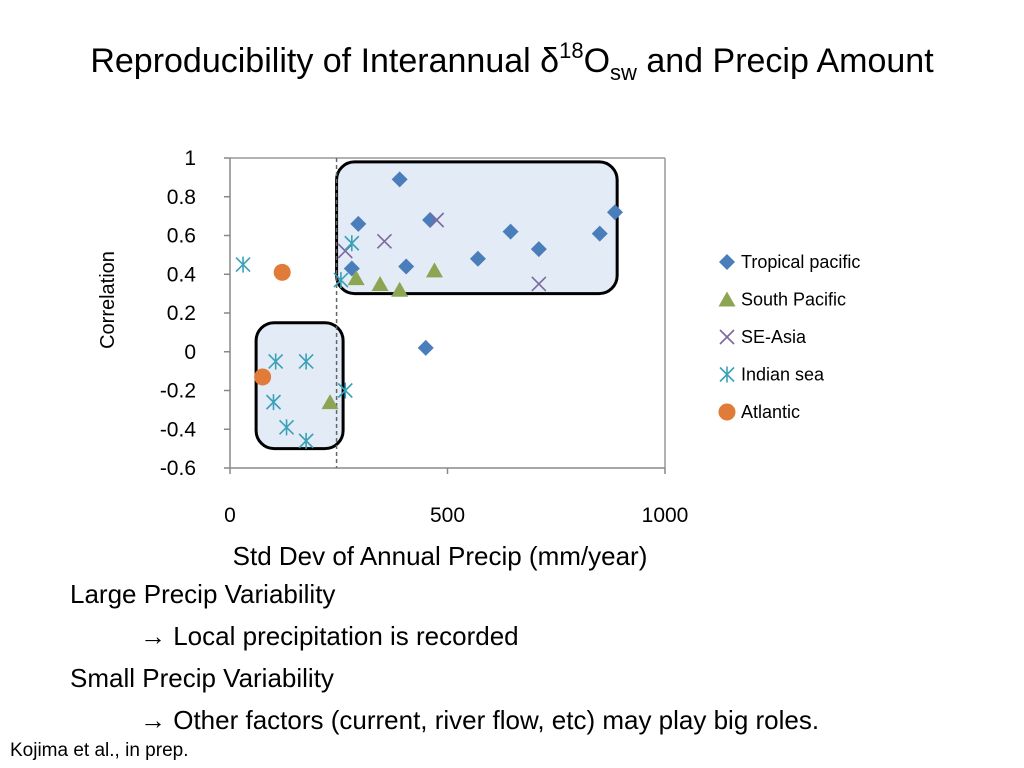  What do you see at coordinates (178, 468) in the screenshot?
I see `y-tick-label: -0.6` at bounding box center [178, 468].